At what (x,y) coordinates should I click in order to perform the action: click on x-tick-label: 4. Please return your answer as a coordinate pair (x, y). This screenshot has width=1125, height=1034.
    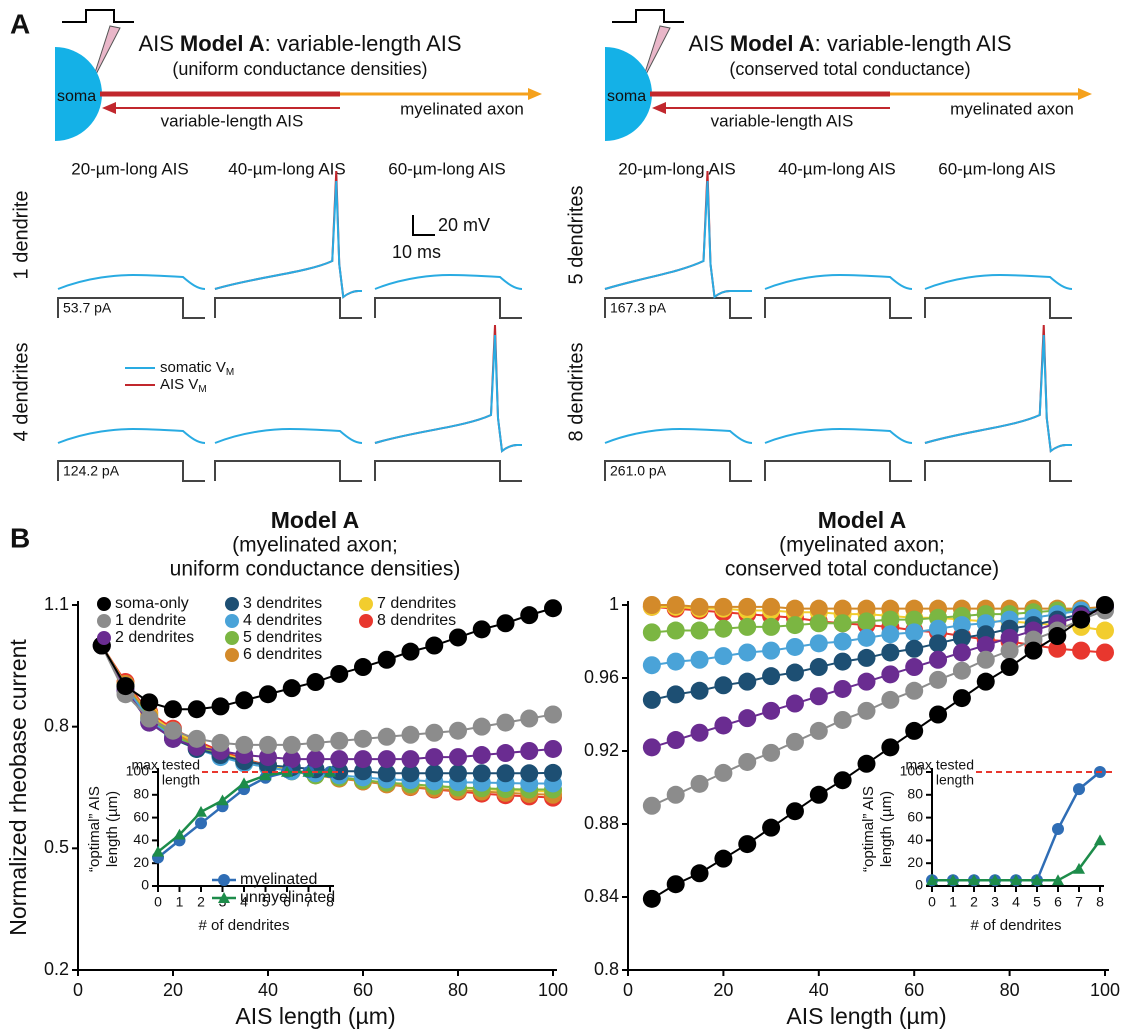
    Looking at the image, I should click on (244, 902).